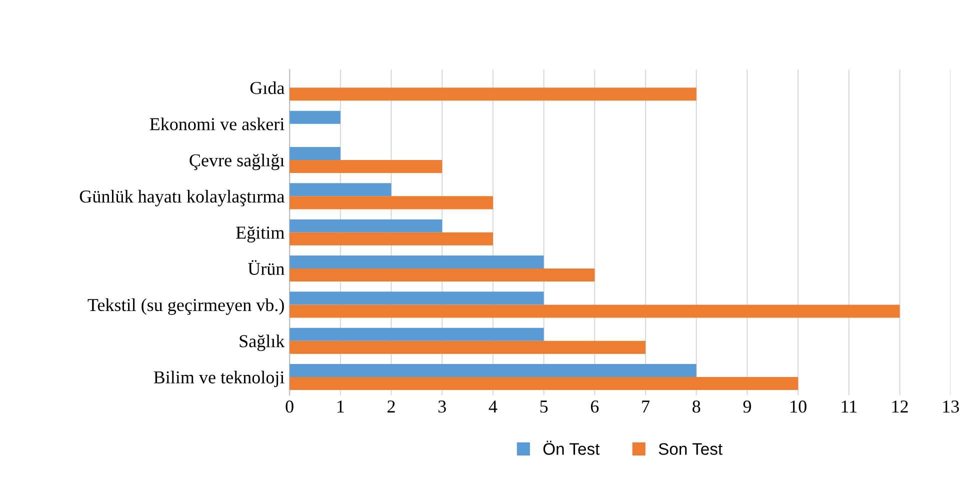 This screenshot has height=497, width=975. I want to click on y-tick-label: Sağlık, so click(262, 343).